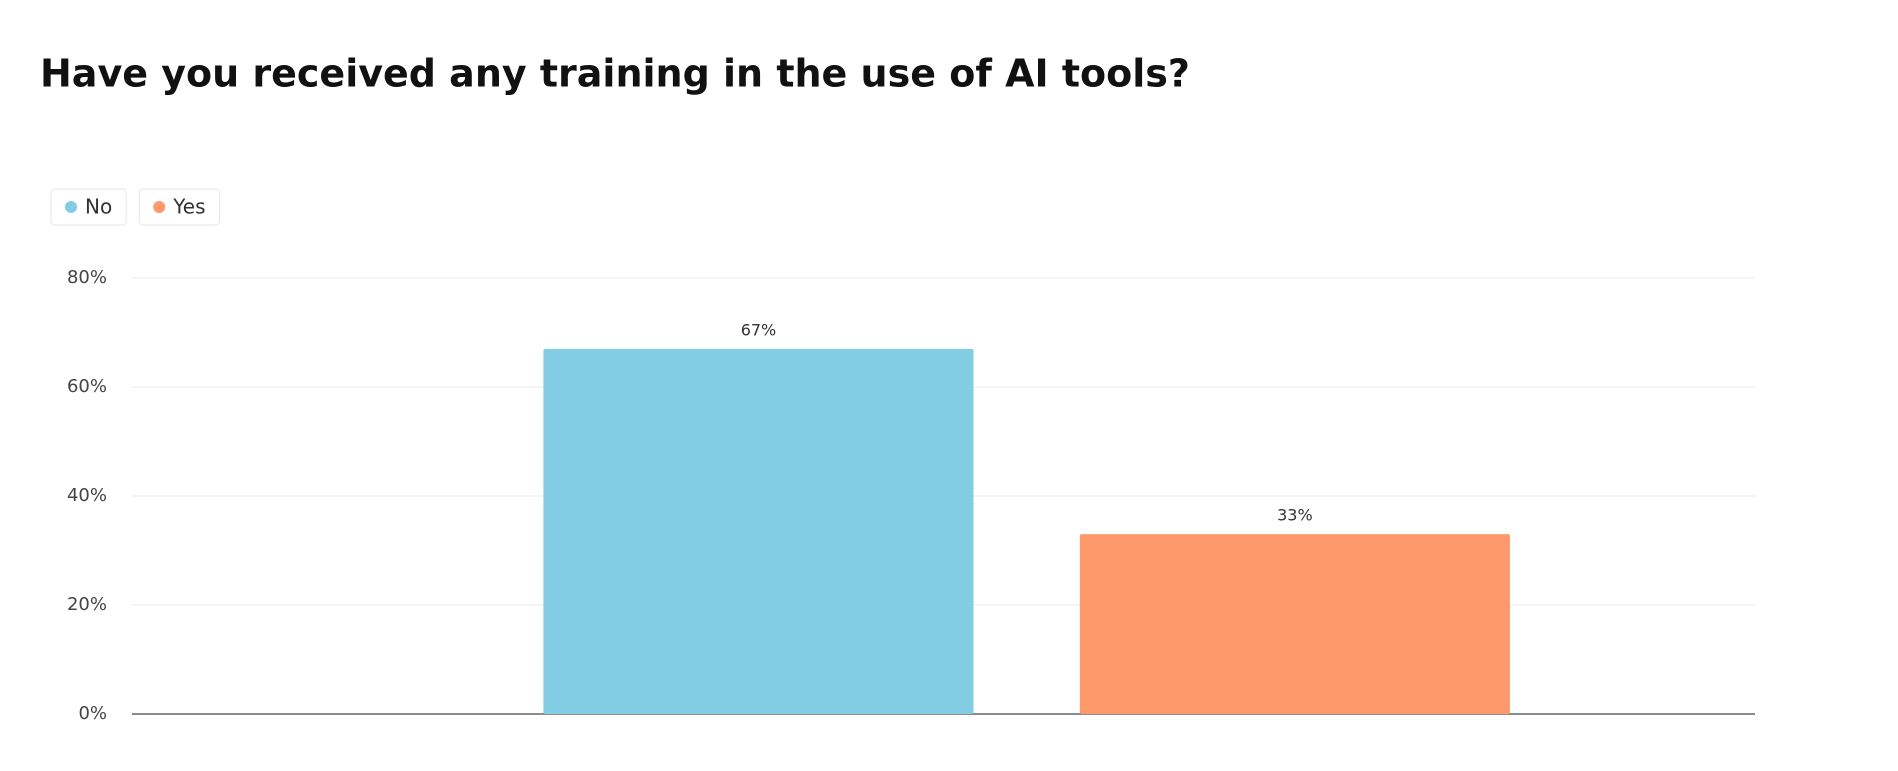  Describe the element at coordinates (87, 386) in the screenshot. I see `y-tick-label: 60%` at that location.